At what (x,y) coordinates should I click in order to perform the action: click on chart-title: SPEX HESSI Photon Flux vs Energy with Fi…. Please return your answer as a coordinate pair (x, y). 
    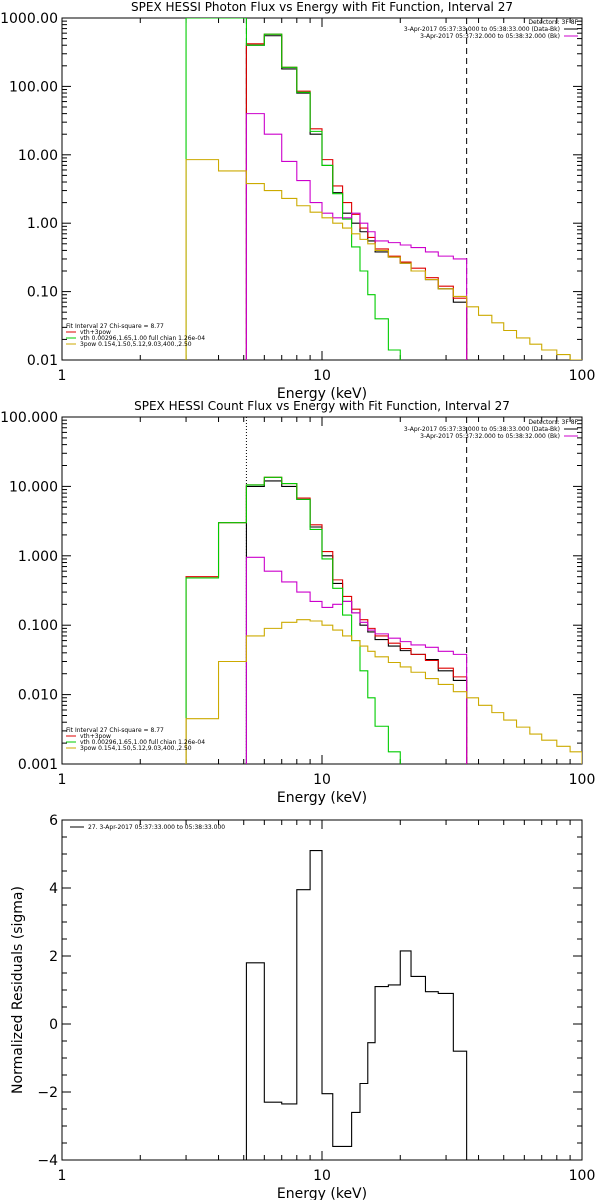
    Looking at the image, I should click on (322, 7).